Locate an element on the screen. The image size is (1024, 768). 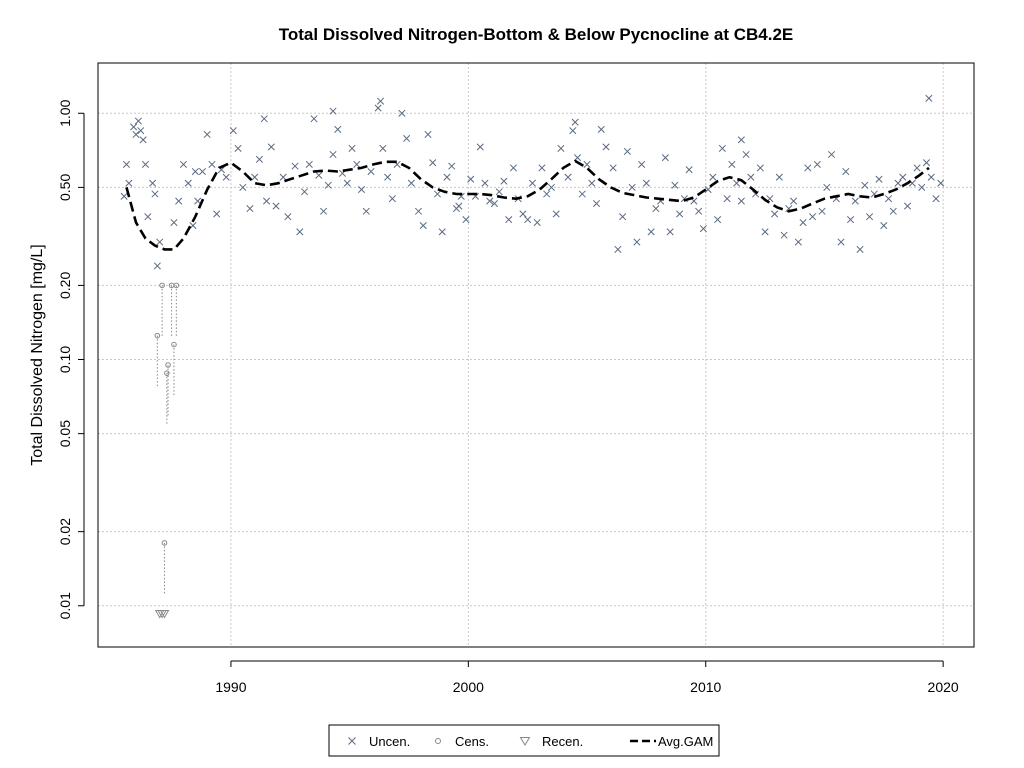
x-tick-label: 2000 is located at coordinates (468, 687).